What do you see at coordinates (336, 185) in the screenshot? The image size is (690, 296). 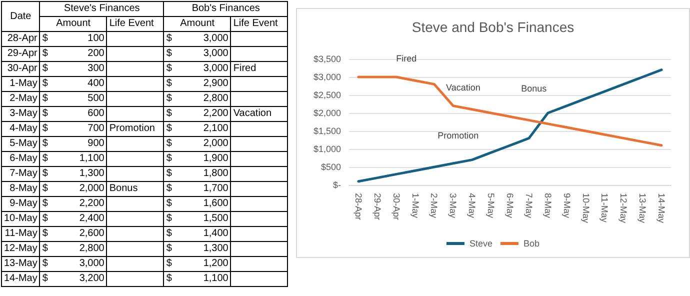 I see `y-tick-label: $-` at bounding box center [336, 185].